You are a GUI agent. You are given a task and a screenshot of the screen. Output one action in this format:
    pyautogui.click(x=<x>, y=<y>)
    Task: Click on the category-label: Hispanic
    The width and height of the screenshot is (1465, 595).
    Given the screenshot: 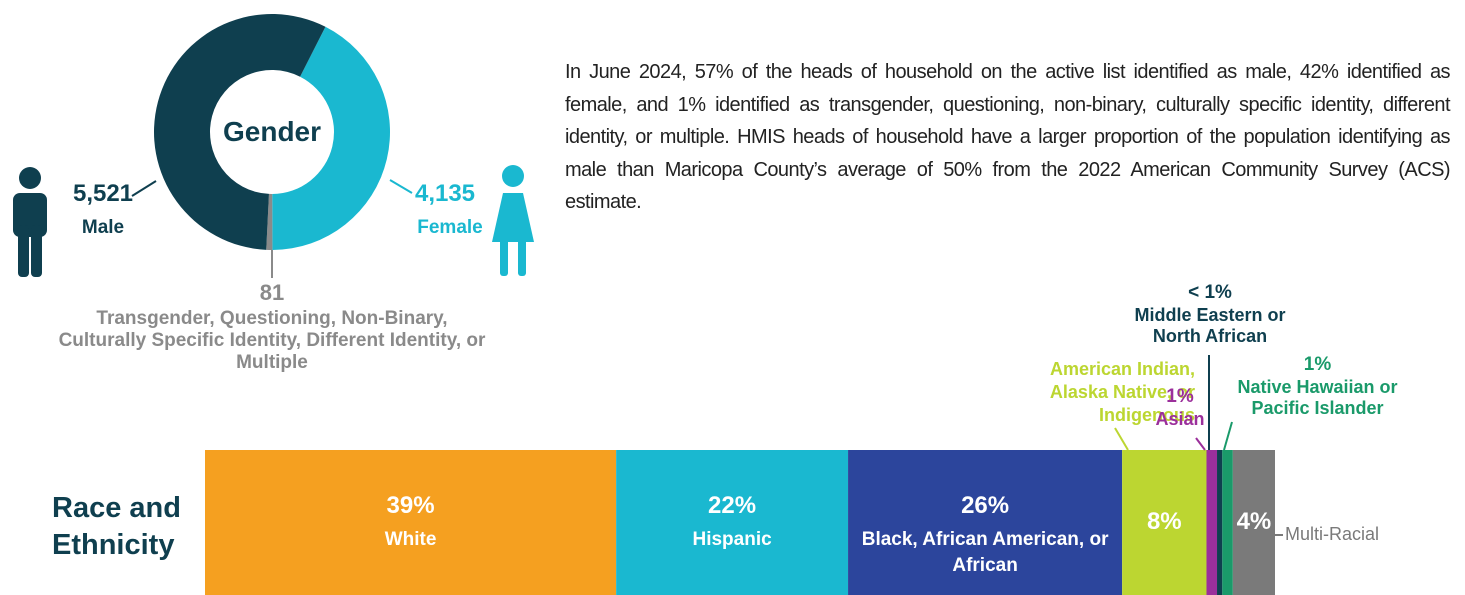 What is the action you would take?
    pyautogui.click(x=732, y=539)
    